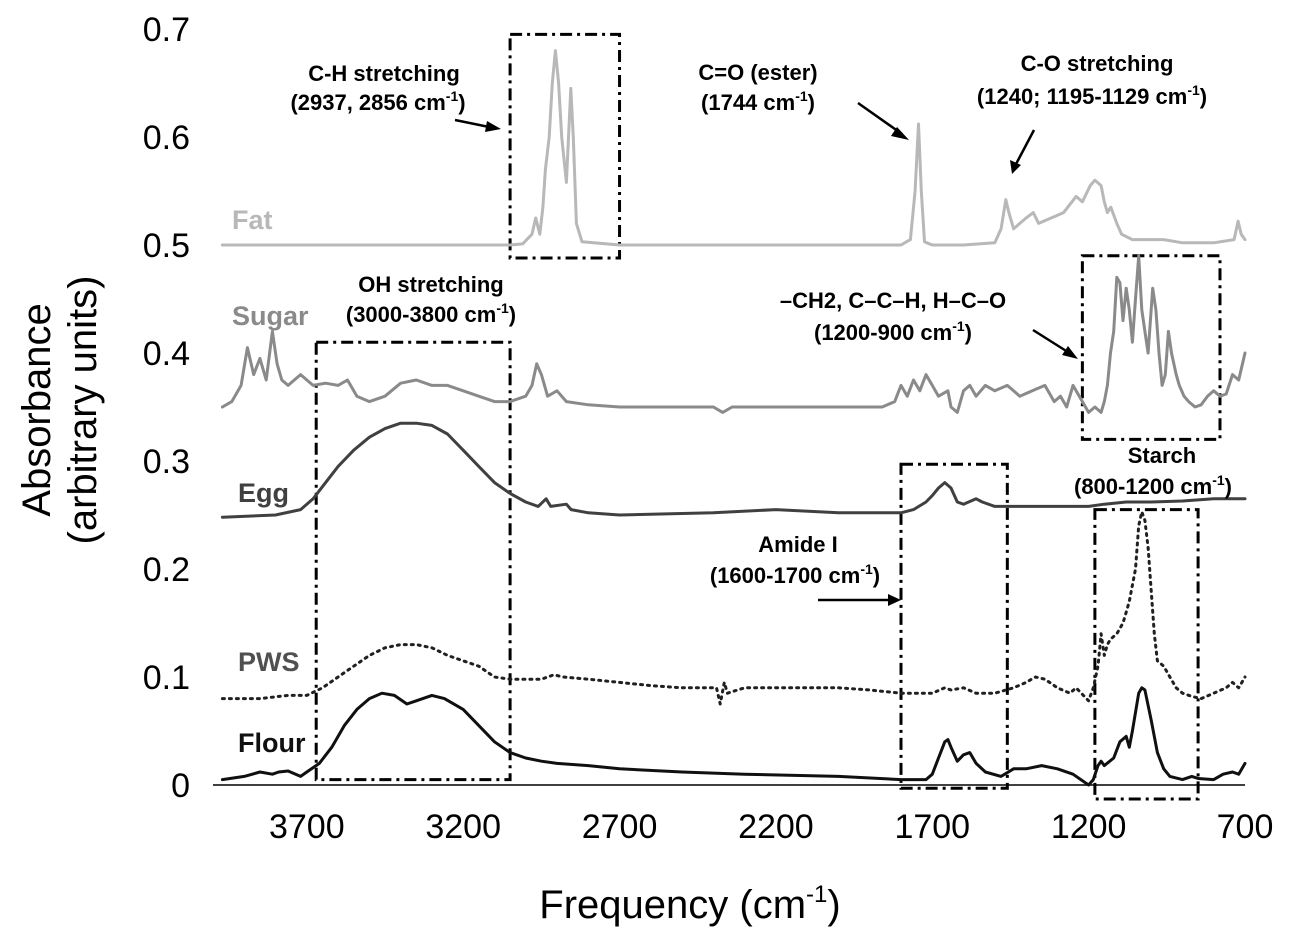 Image resolution: width=1306 pixels, height=935 pixels. I want to click on series-label-sugar: Sugar, so click(270, 316).